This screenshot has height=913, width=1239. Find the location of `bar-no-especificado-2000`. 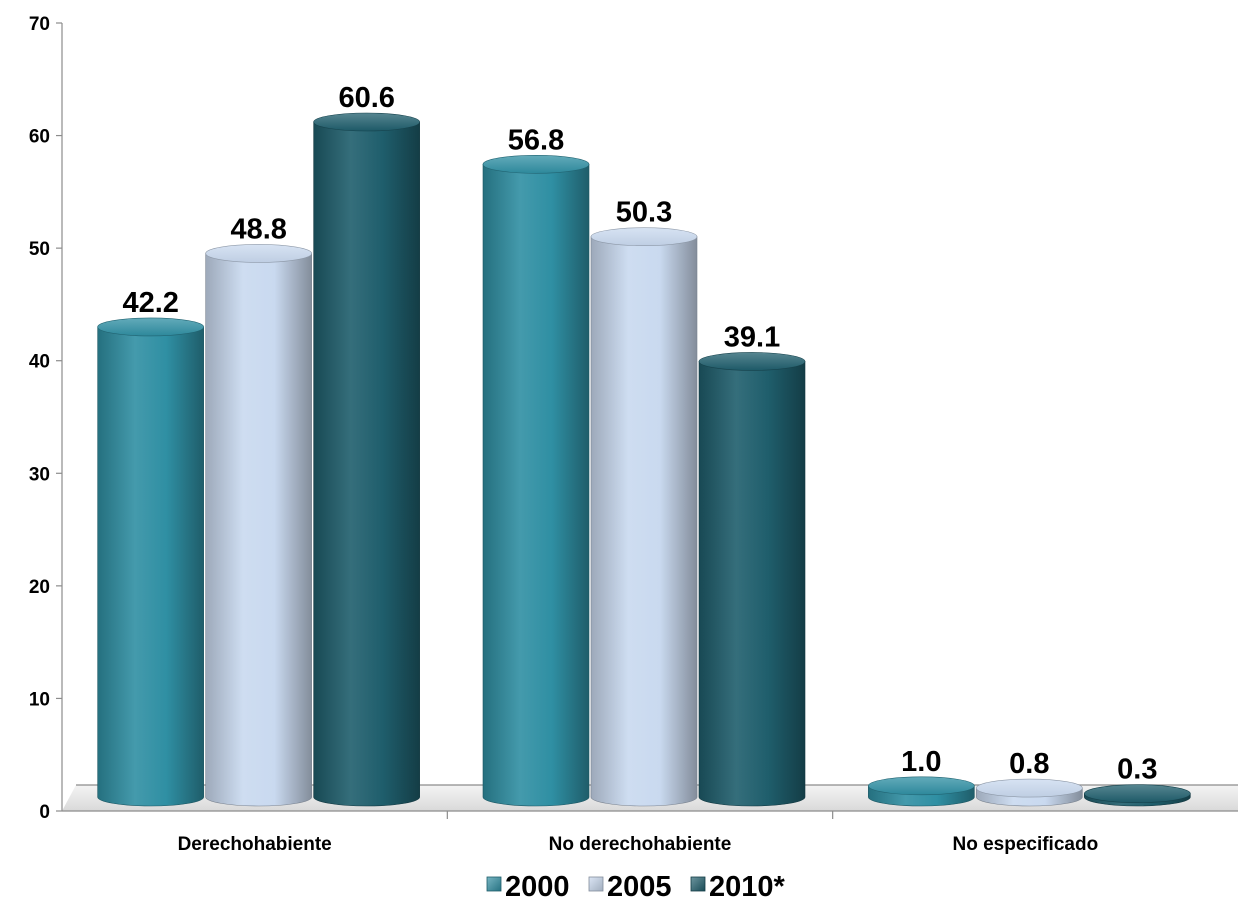

bar-no-especificado-2000 is located at coordinates (921, 791).